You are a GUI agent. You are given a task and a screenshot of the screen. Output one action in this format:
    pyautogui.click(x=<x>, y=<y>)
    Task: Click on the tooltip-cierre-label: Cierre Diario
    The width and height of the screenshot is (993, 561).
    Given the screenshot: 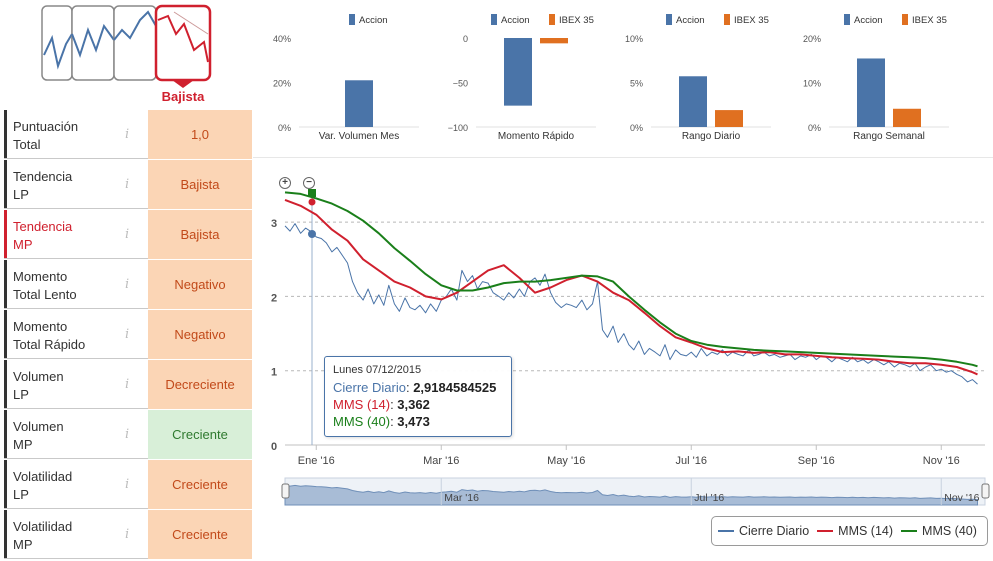 What is the action you would take?
    pyautogui.click(x=369, y=387)
    